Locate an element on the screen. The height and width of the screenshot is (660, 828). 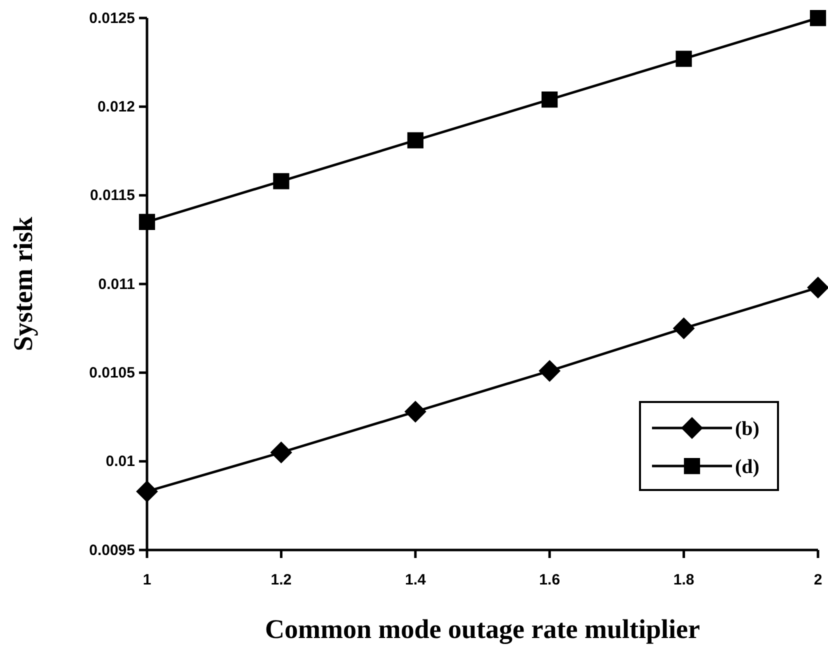
x-tick-label: 1.2 is located at coordinates (281, 580).